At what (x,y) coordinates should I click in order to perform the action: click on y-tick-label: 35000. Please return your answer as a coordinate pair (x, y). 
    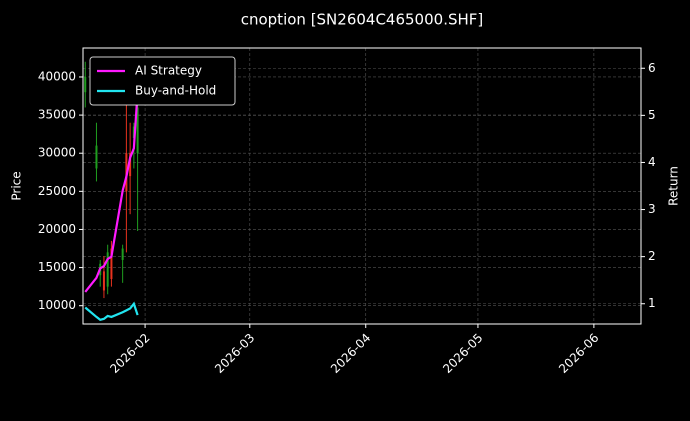
    Looking at the image, I should click on (57, 115).